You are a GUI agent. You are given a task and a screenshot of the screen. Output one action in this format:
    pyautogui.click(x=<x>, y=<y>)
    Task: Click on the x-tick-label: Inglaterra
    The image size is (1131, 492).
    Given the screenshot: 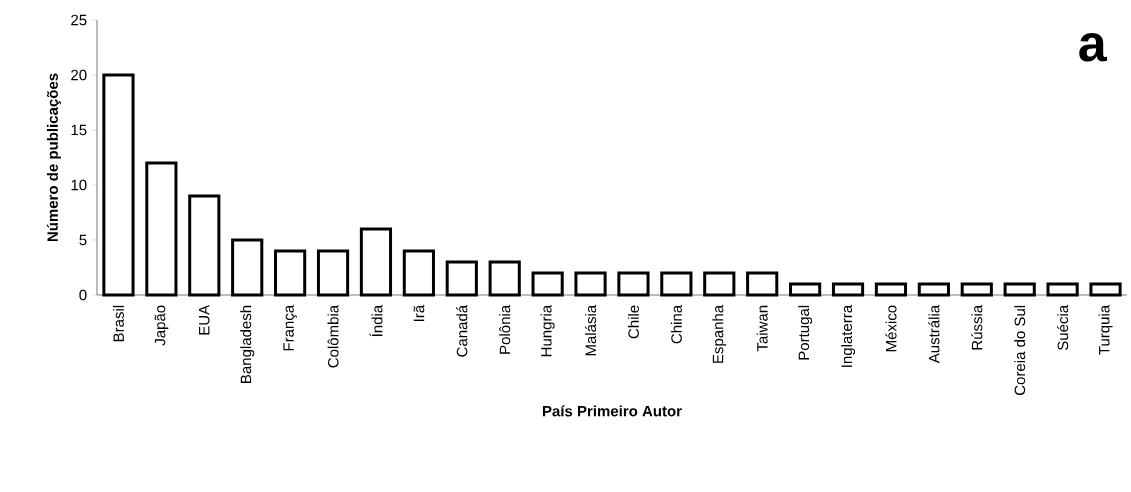 What is the action you would take?
    pyautogui.click(x=848, y=335)
    